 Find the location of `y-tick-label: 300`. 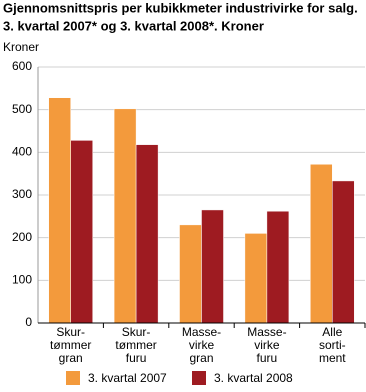

y-tick-label: 300 is located at coordinates (22, 194).